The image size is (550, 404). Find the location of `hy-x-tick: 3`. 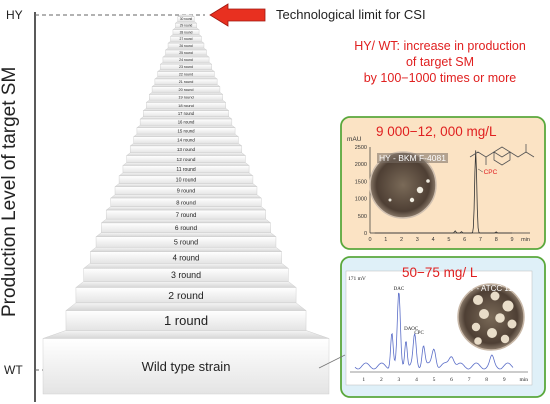

hy-x-tick: 3 is located at coordinates (417, 240).